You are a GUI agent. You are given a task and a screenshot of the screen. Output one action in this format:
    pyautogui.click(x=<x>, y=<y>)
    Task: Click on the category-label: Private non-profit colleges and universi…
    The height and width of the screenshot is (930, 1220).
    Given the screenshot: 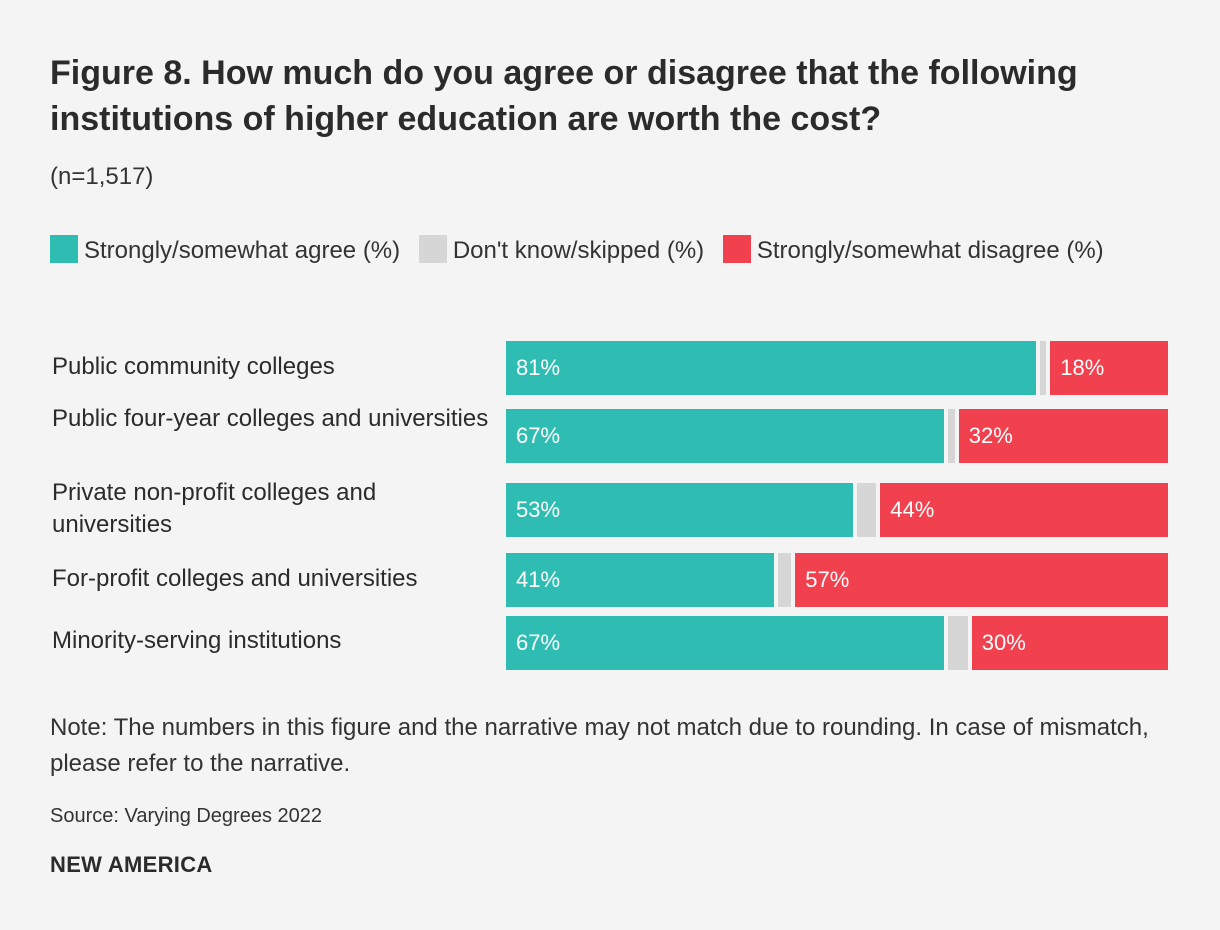 What is the action you would take?
    pyautogui.click(x=214, y=508)
    